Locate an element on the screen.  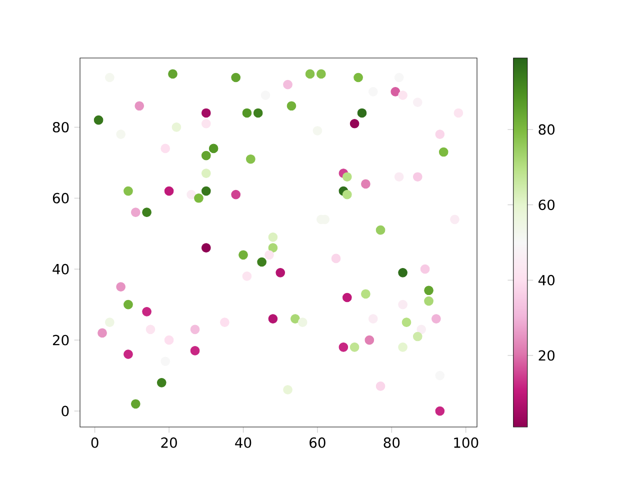
color-bar-label: 80 is located at coordinates (546, 129).